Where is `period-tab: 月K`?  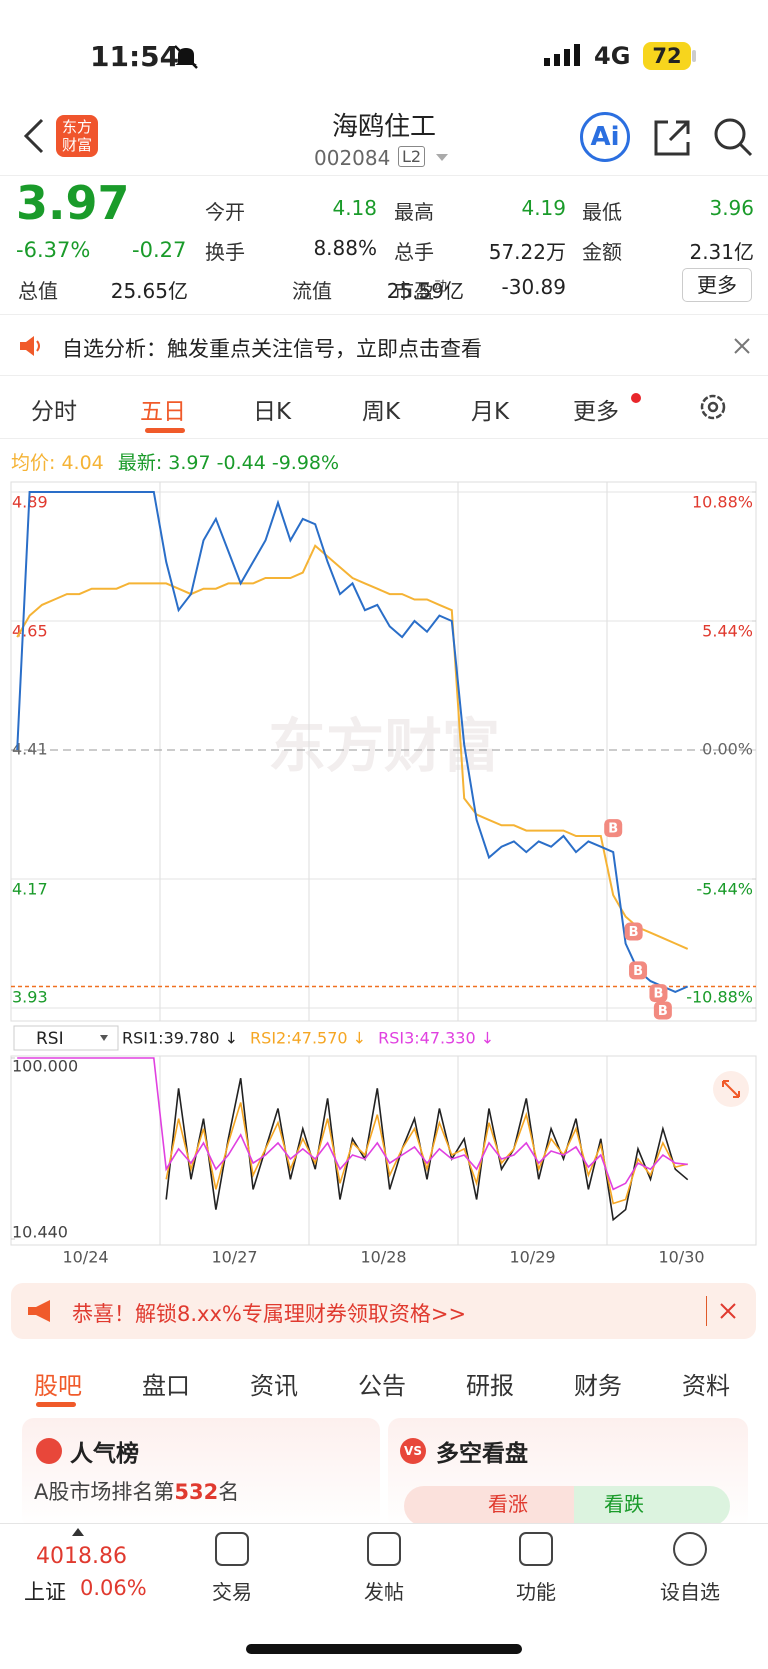 period-tab: 月K is located at coordinates (490, 412).